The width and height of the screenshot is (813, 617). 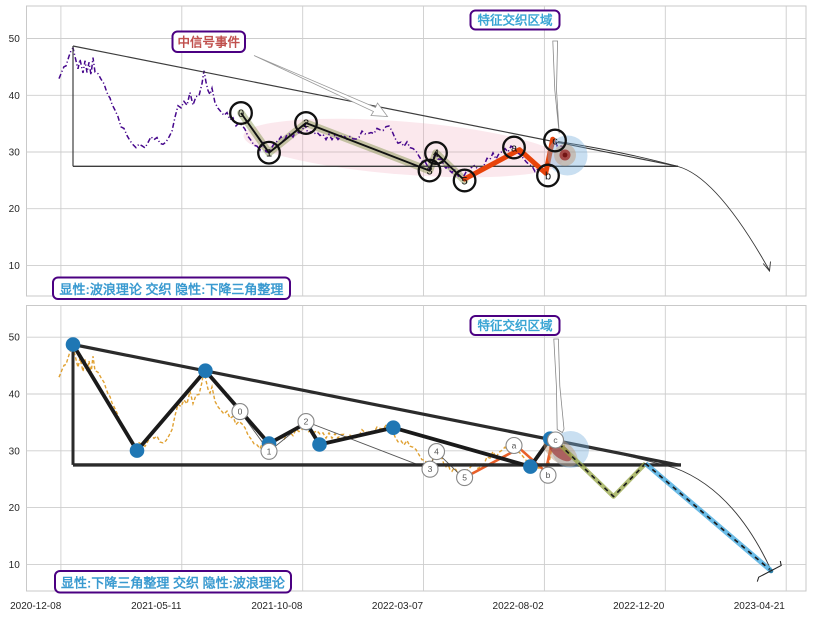 What do you see at coordinates (173, 582) in the screenshot?
I see `svg-text: 显性:下降三角整理 交织 隐性:波浪理论` at bounding box center [173, 582].